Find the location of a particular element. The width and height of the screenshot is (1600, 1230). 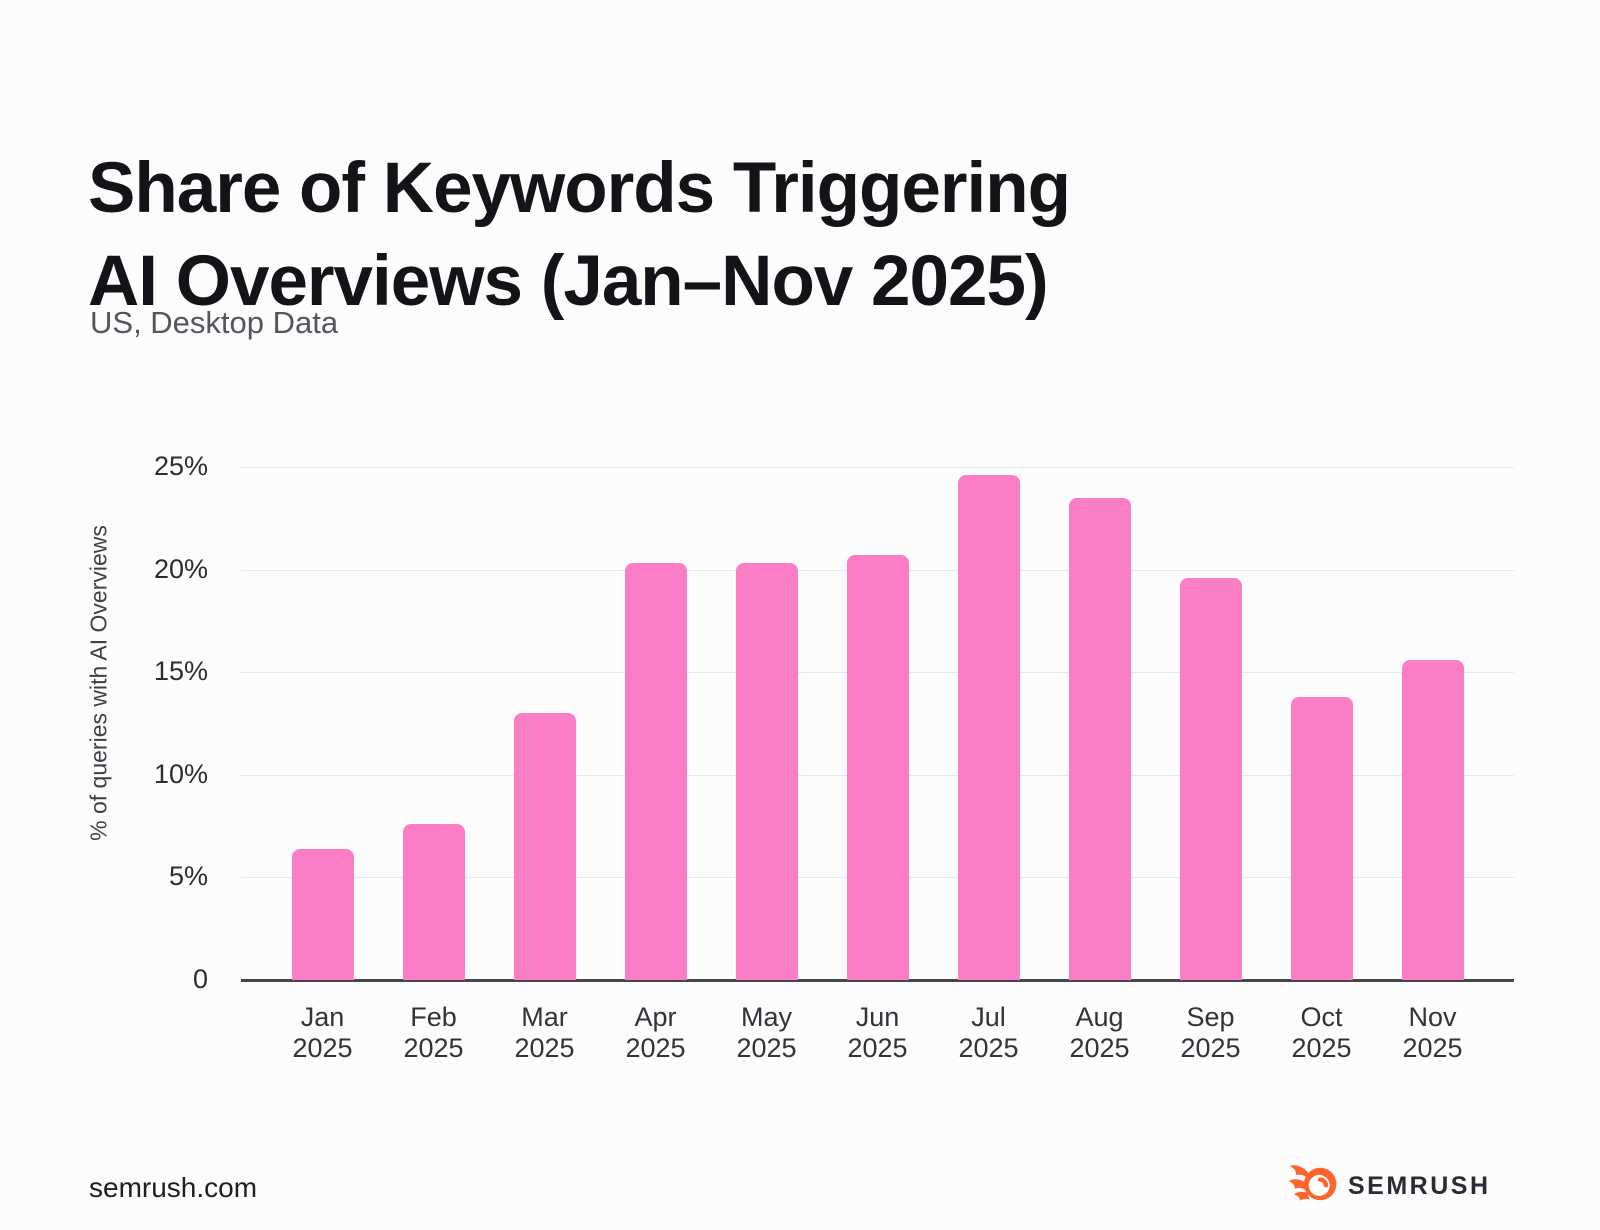

bar-jun-2025 is located at coordinates (877, 767).